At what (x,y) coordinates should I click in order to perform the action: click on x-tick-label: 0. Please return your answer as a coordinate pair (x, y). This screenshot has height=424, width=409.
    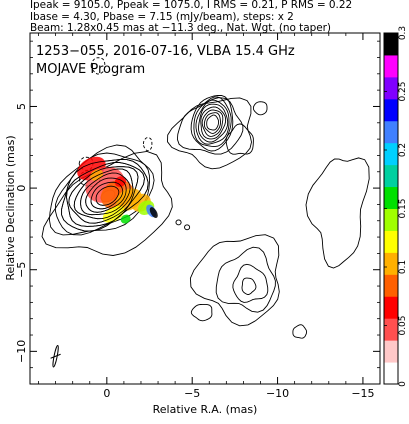
    Looking at the image, I should click on (106, 393).